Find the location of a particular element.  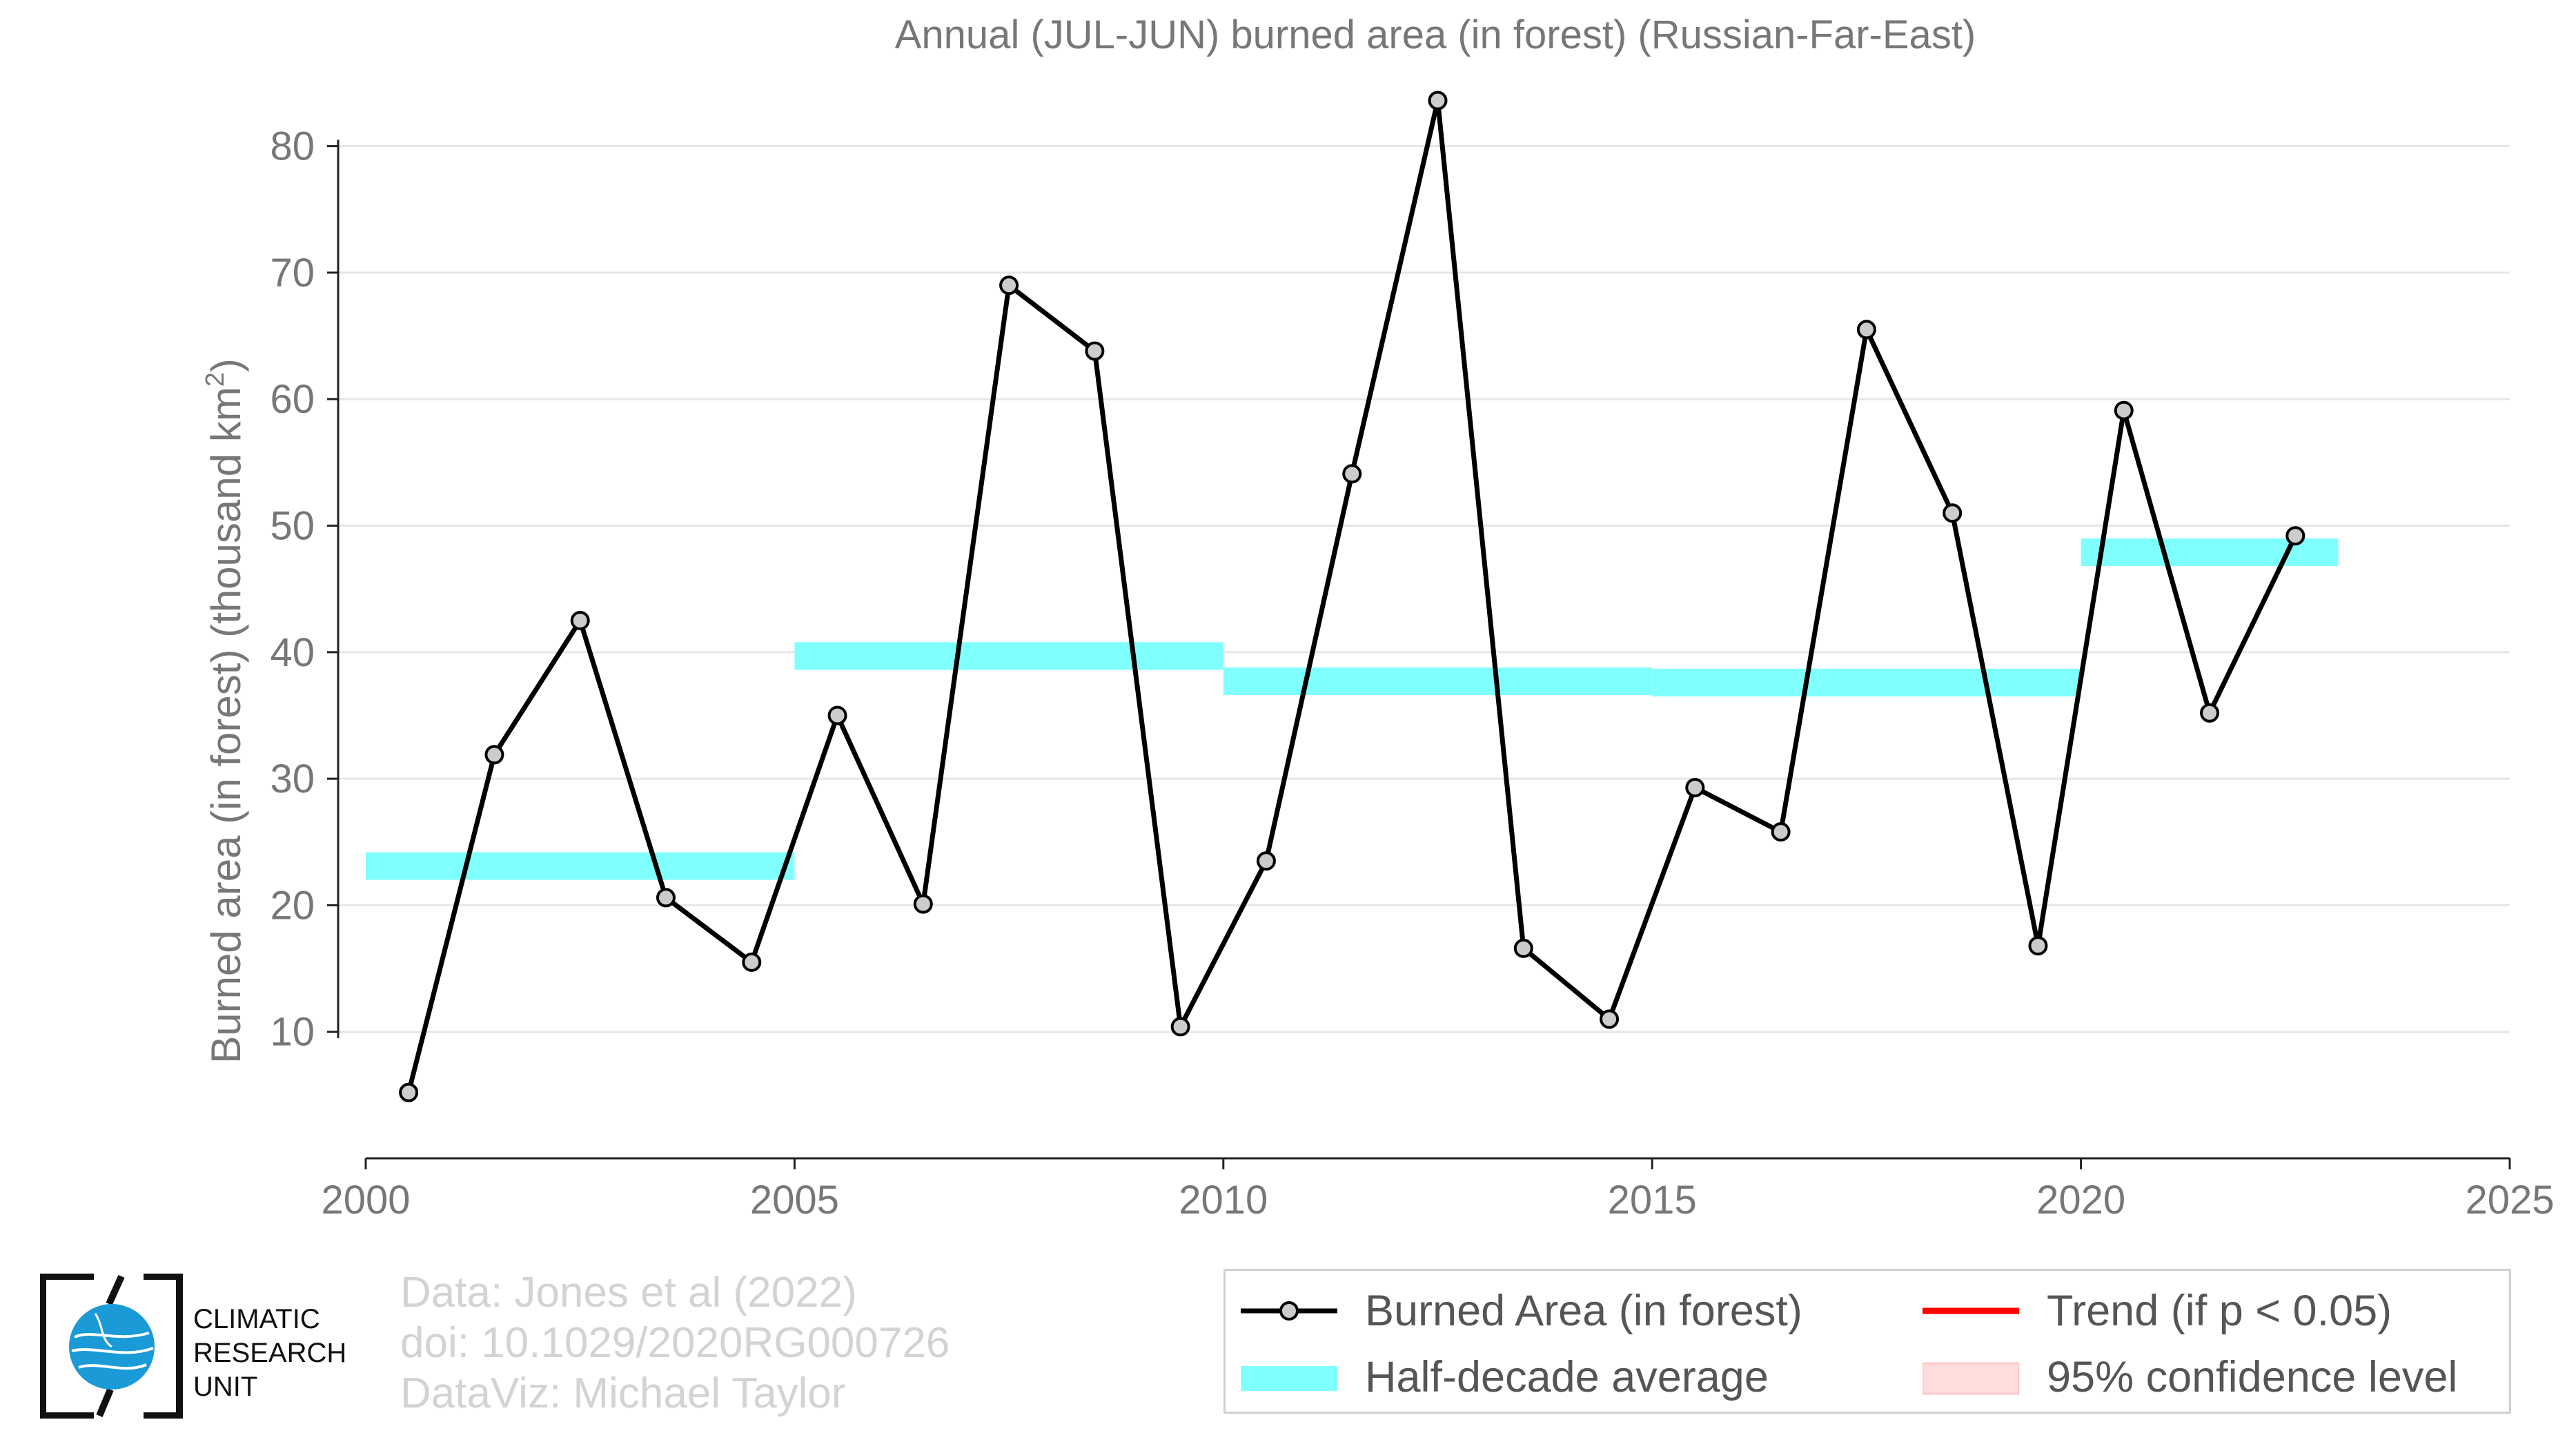

cru-logo-text: CLIMATIC RESEARCH UNIT is located at coordinates (269, 1354).